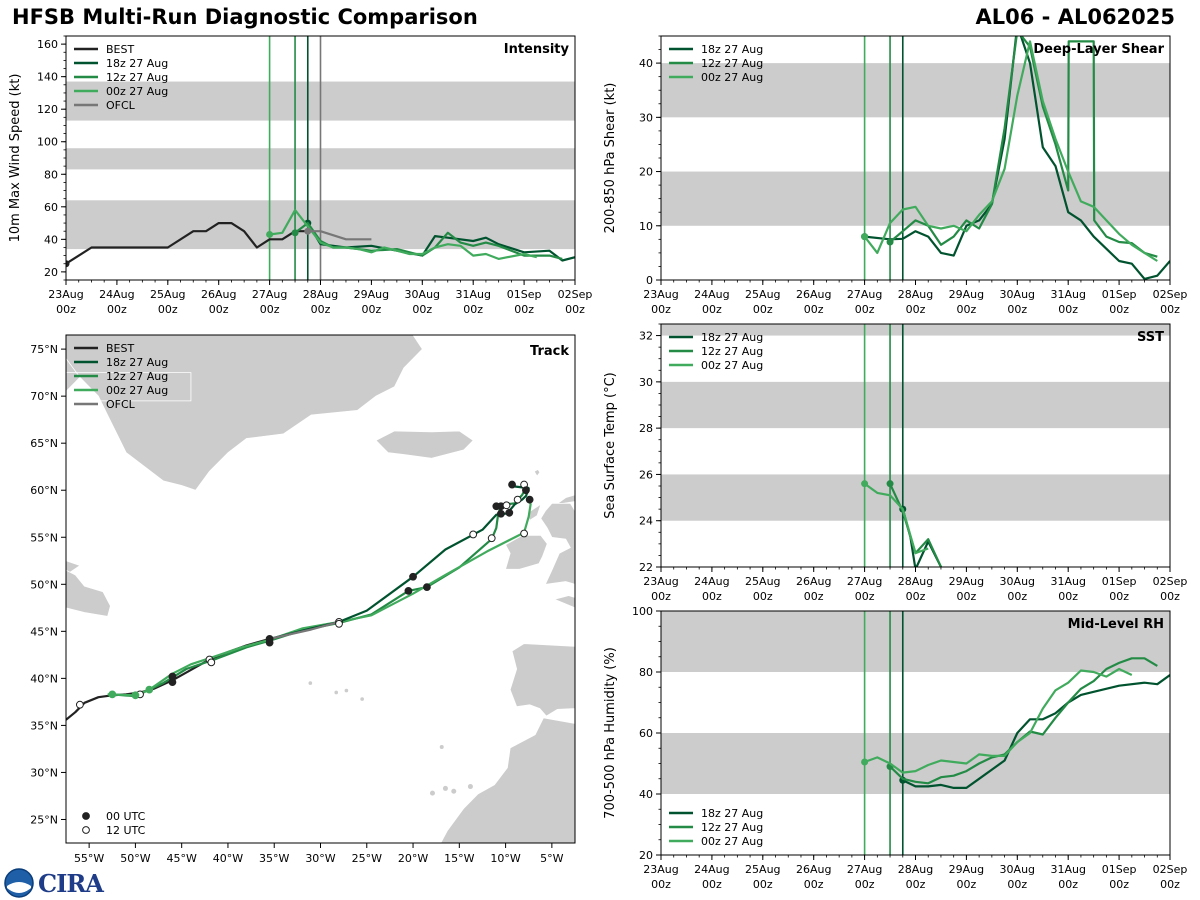  What do you see at coordinates (424, 444) in the screenshot?
I see `iceland-landmass` at bounding box center [424, 444].